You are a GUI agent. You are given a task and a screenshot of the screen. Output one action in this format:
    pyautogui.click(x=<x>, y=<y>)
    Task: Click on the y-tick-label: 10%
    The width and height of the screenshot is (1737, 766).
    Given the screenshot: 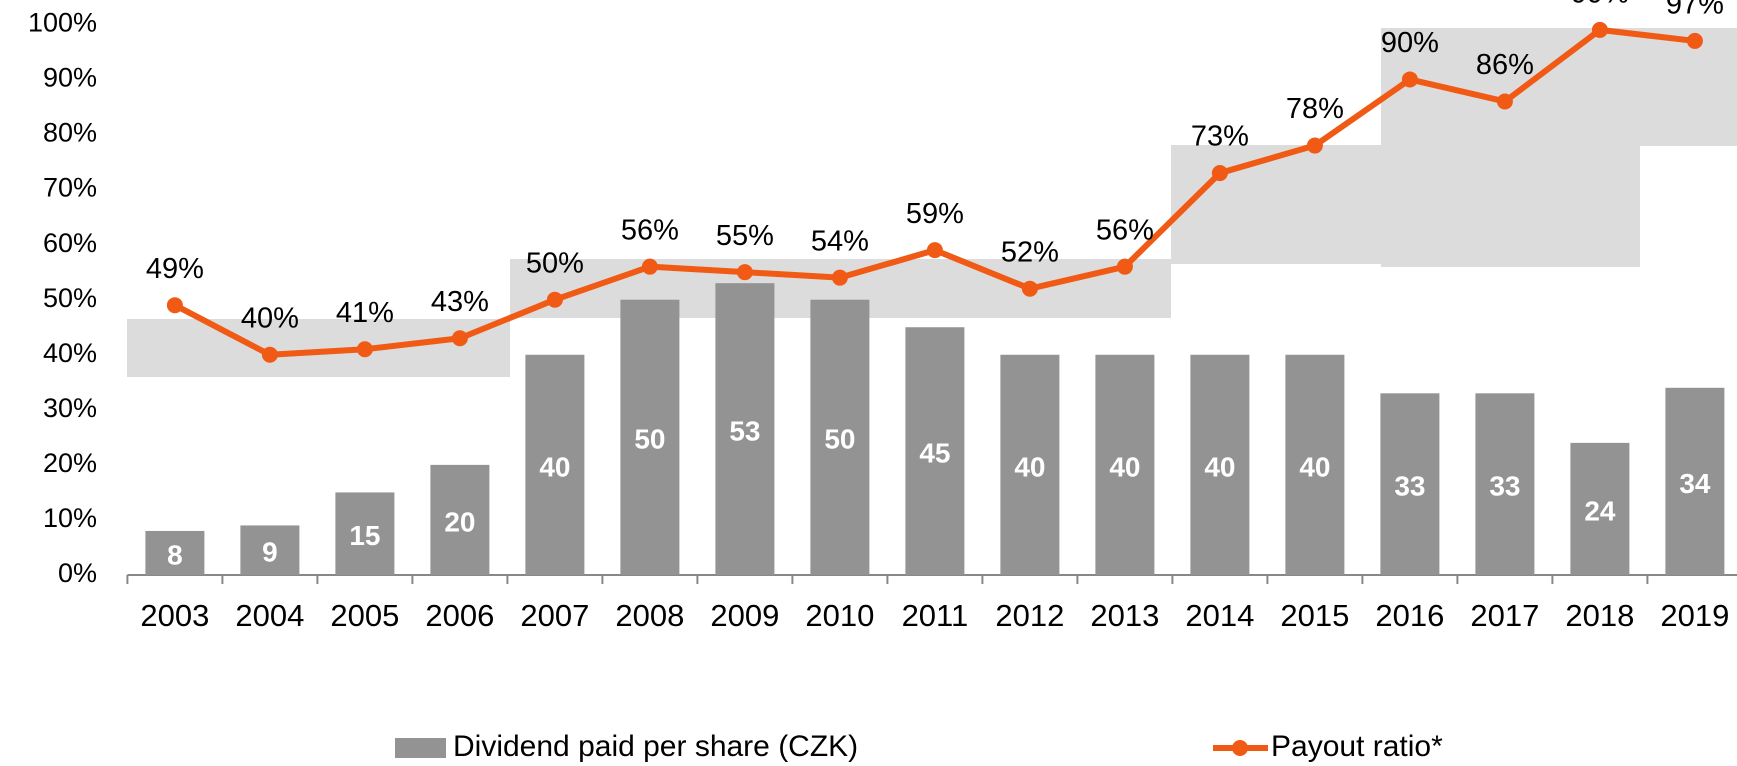 What is the action you would take?
    pyautogui.click(x=70, y=518)
    